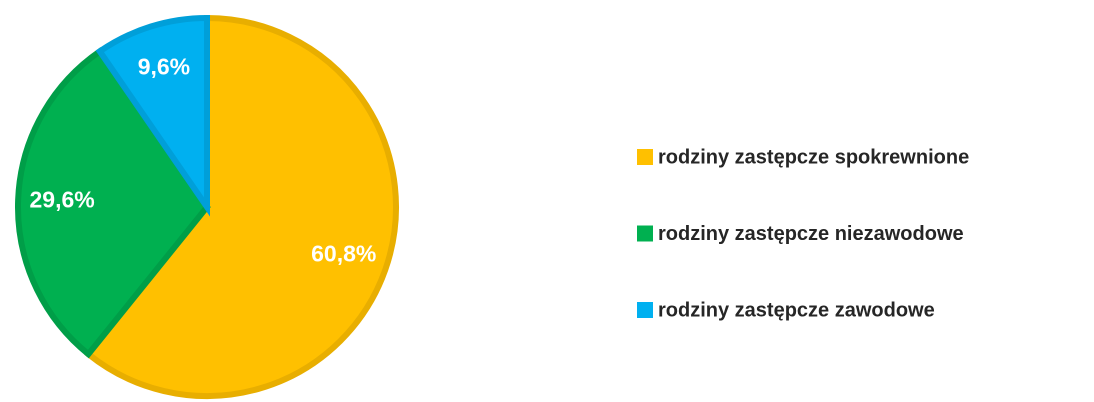  Describe the element at coordinates (811, 234) in the screenshot. I see `legend-label: rodziny zastępcze niezawodowe` at that location.